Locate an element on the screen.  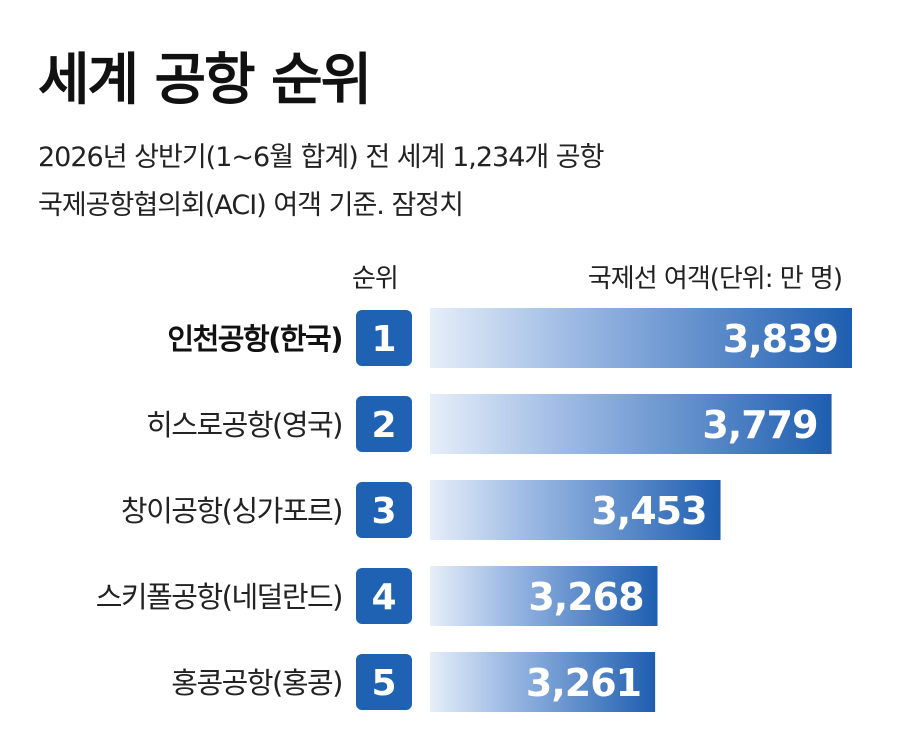
value-label: 3,261 is located at coordinates (583, 683).